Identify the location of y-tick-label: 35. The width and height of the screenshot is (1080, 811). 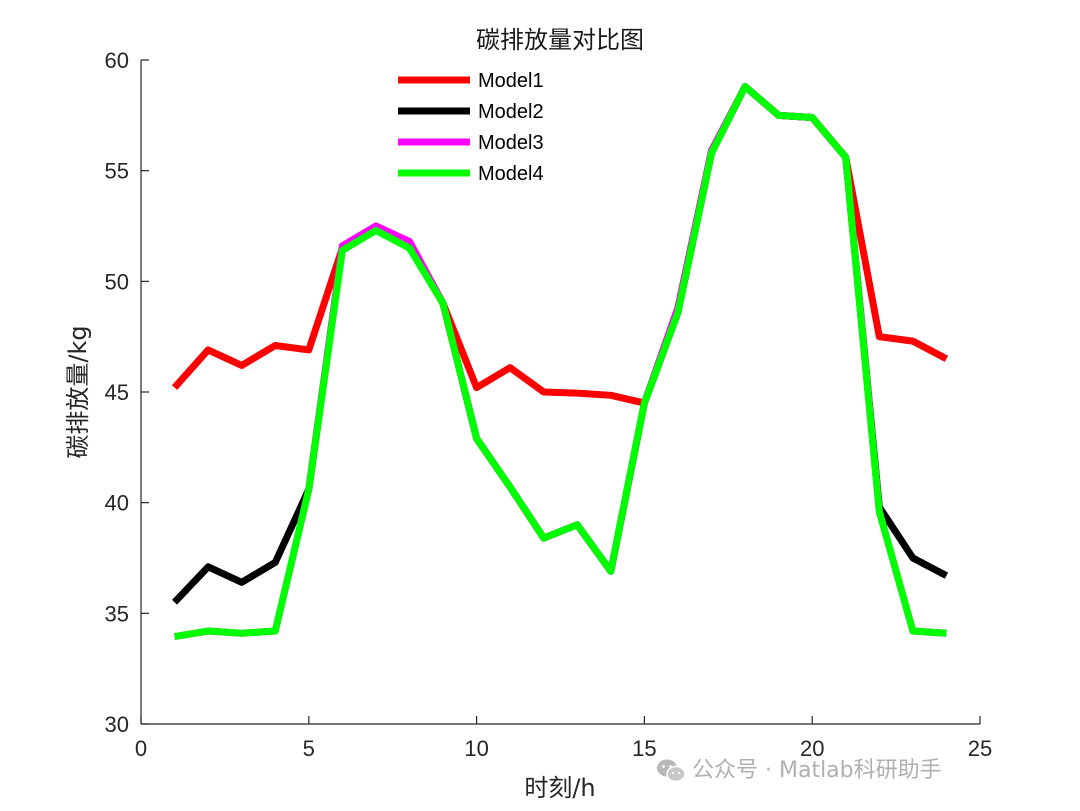
(117, 613).